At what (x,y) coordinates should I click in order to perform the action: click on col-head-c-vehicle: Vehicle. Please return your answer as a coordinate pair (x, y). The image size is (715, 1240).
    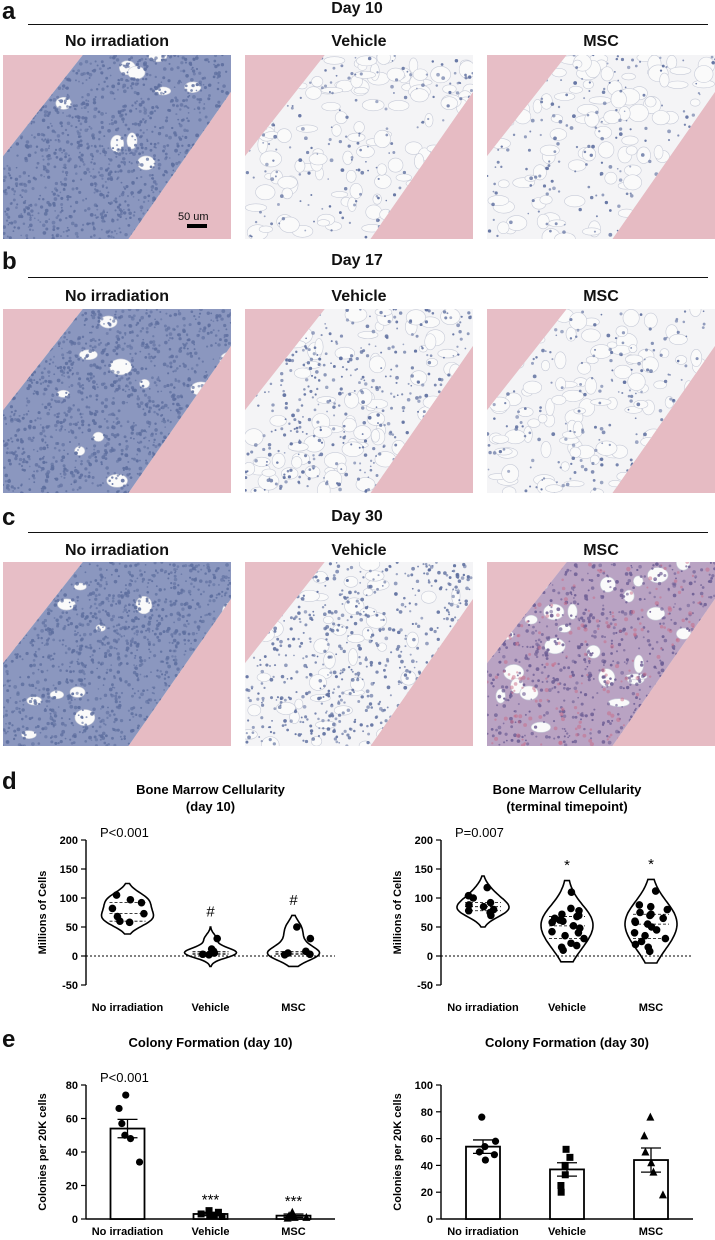
    Looking at the image, I should click on (359, 550).